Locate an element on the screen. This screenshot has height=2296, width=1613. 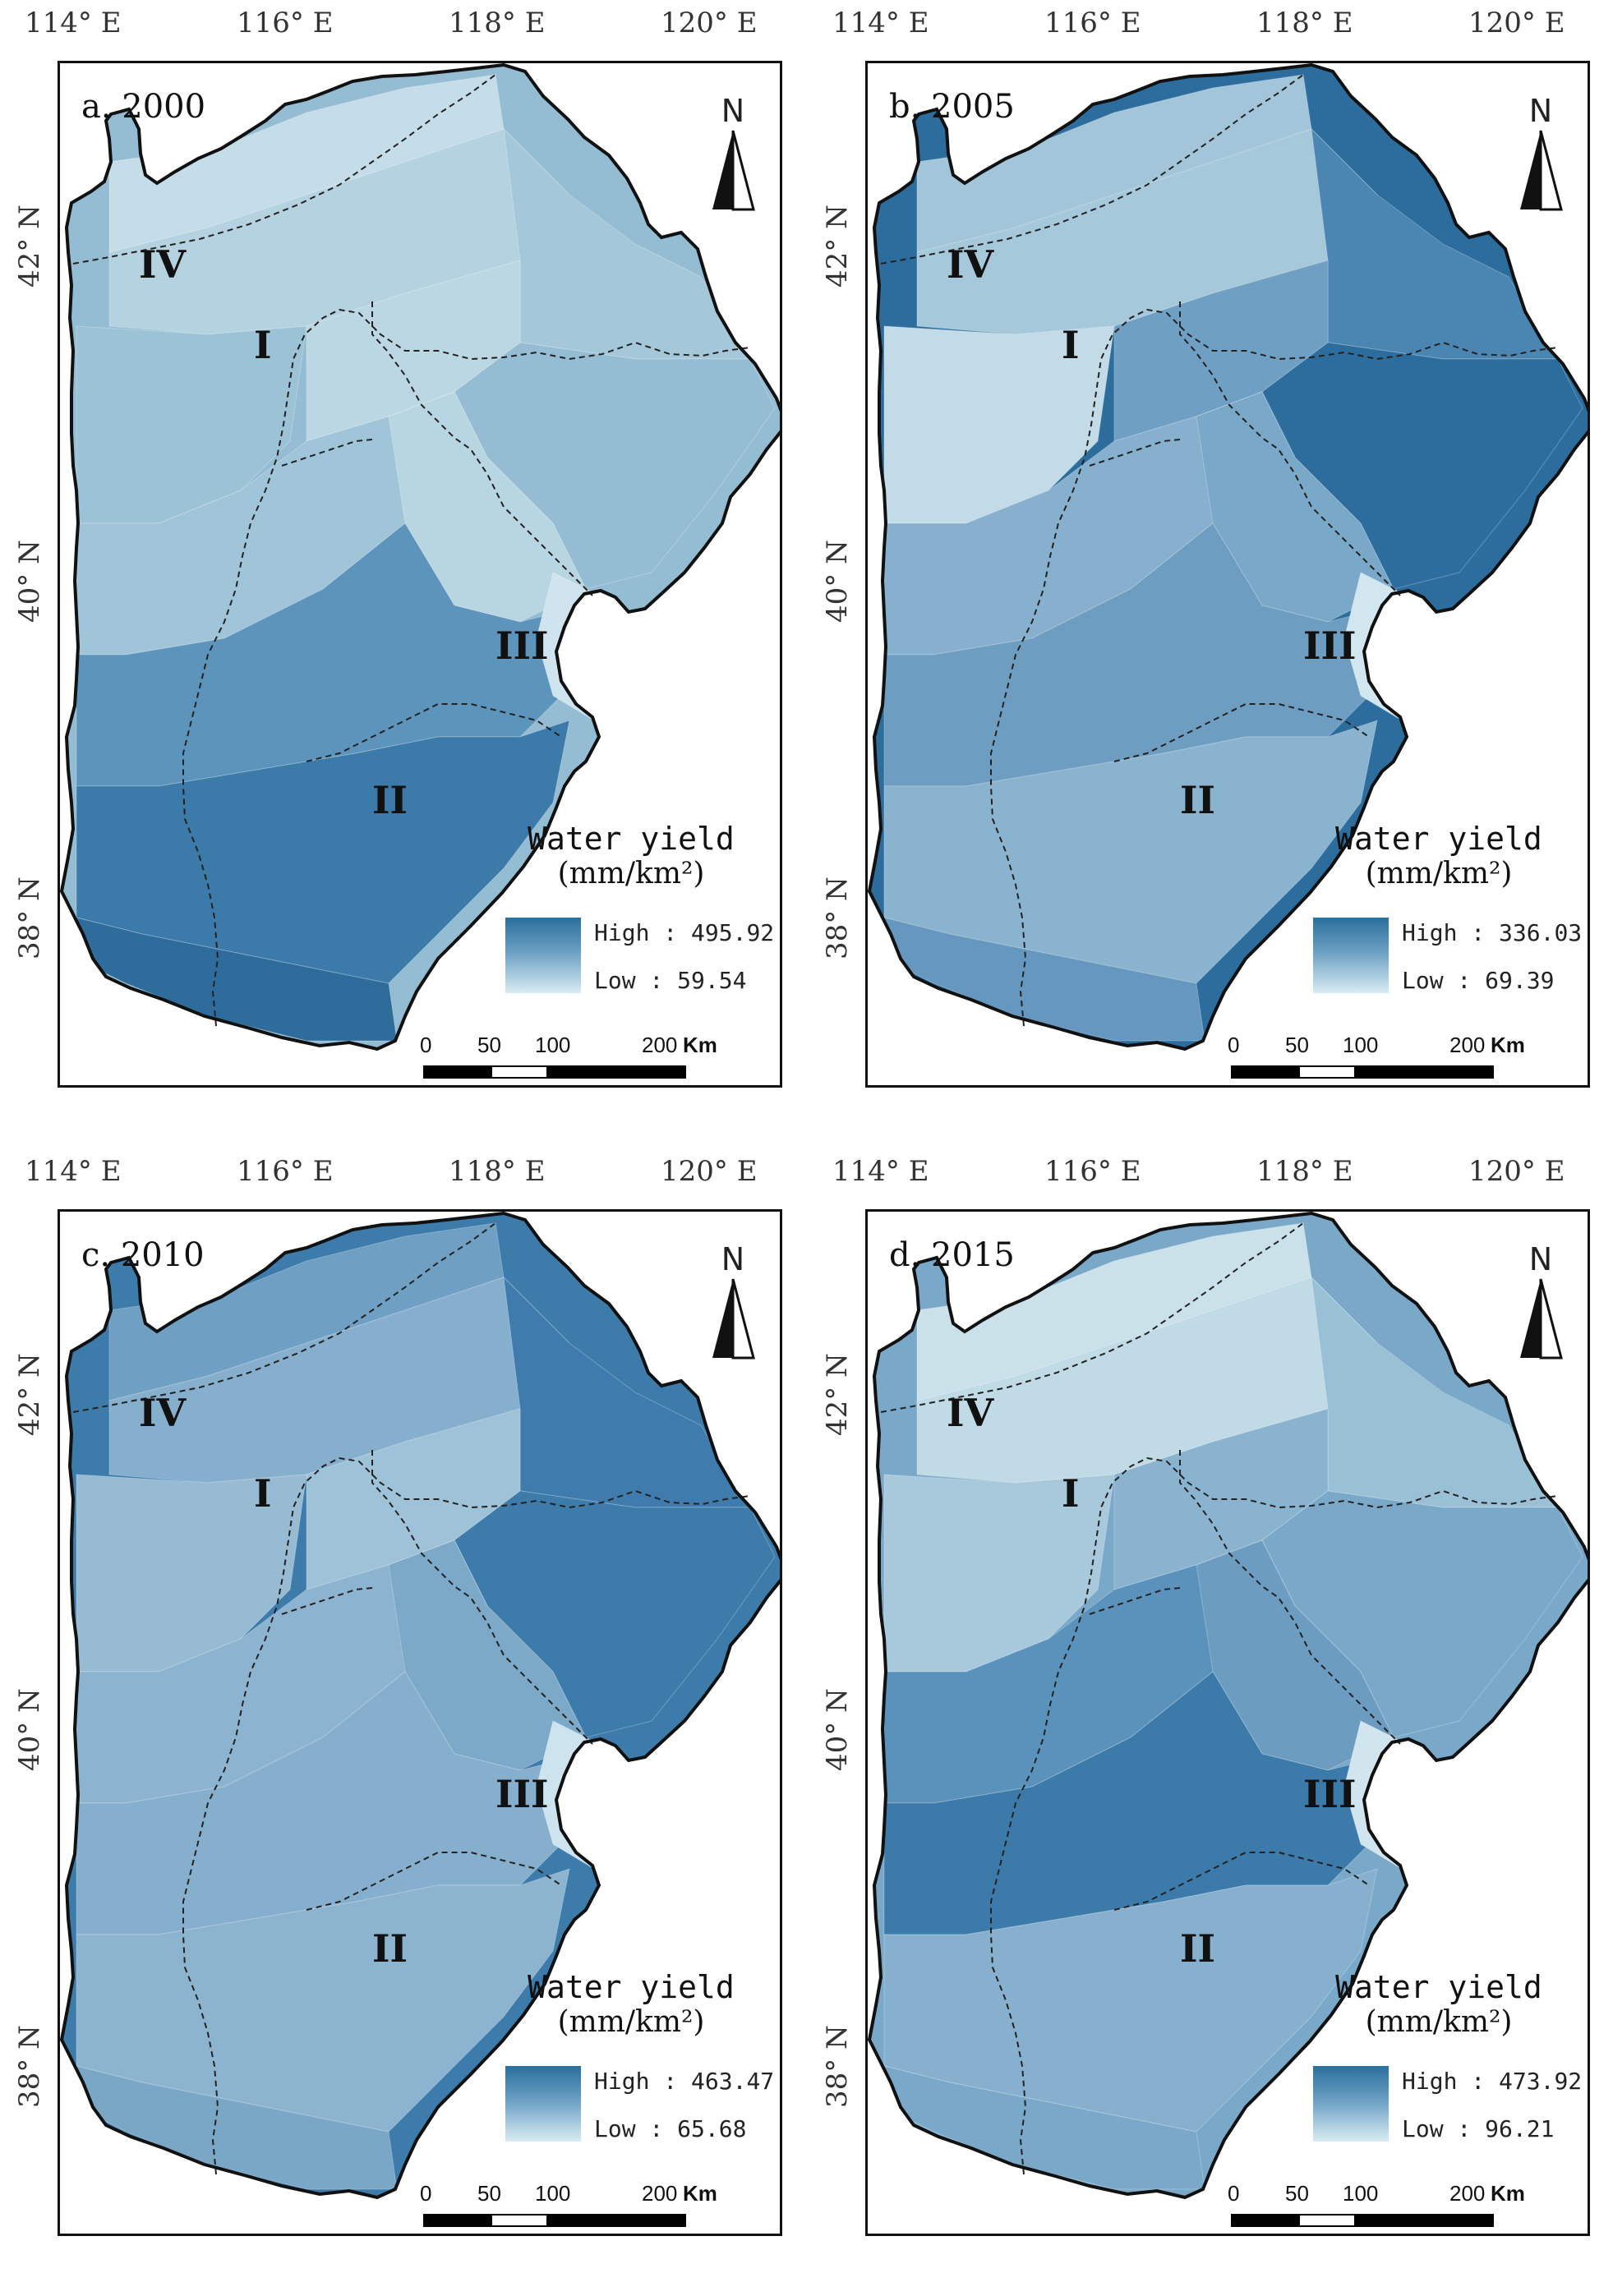
legend-low-value: 69.39 is located at coordinates (1520, 980).